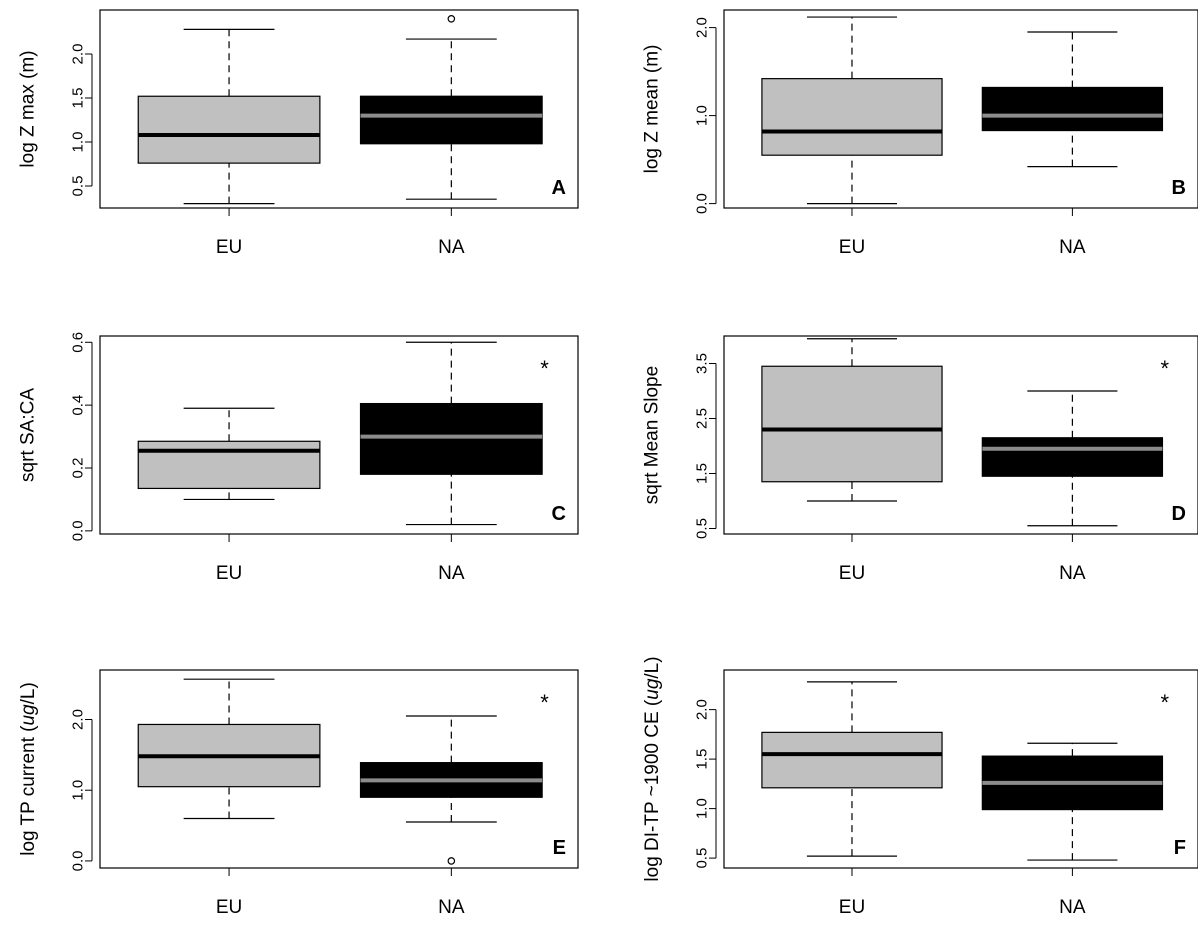 Image resolution: width=1198 pixels, height=935 pixels. I want to click on panel-d: 0.5 1.5 2.5 3.5 sqrt Mean Slope EU NA D *, so click(920, 459).